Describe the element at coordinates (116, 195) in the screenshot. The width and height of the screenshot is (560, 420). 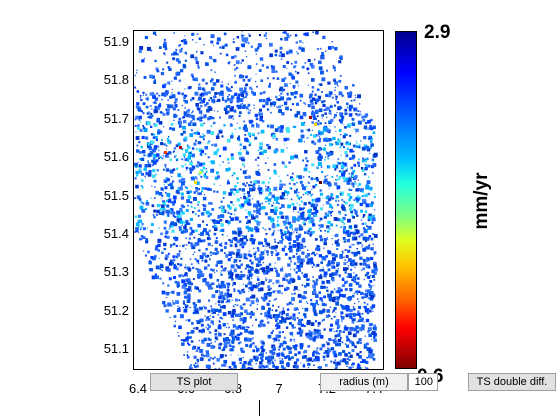
I see `y-tick: 51.5` at that location.